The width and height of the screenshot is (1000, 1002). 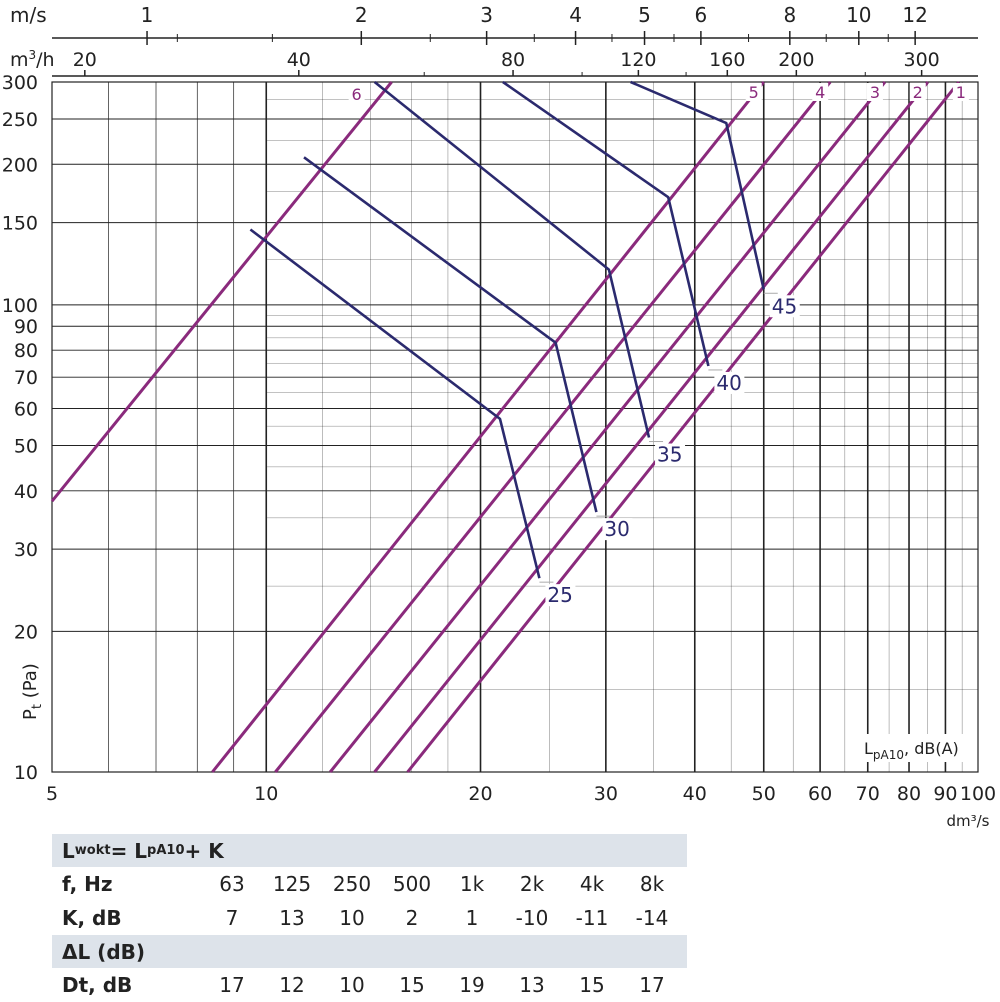 I want to click on freq-cell: 4k, so click(x=592, y=884).